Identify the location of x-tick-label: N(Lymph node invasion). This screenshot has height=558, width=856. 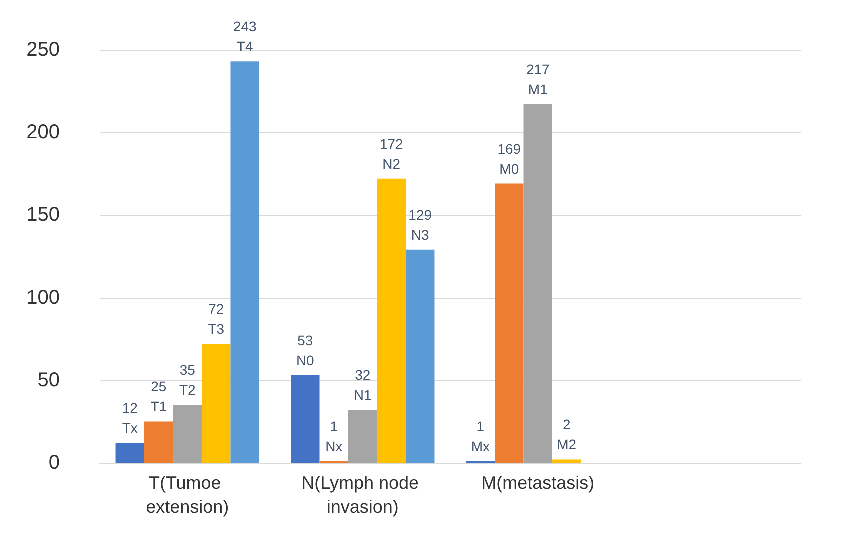
(363, 495).